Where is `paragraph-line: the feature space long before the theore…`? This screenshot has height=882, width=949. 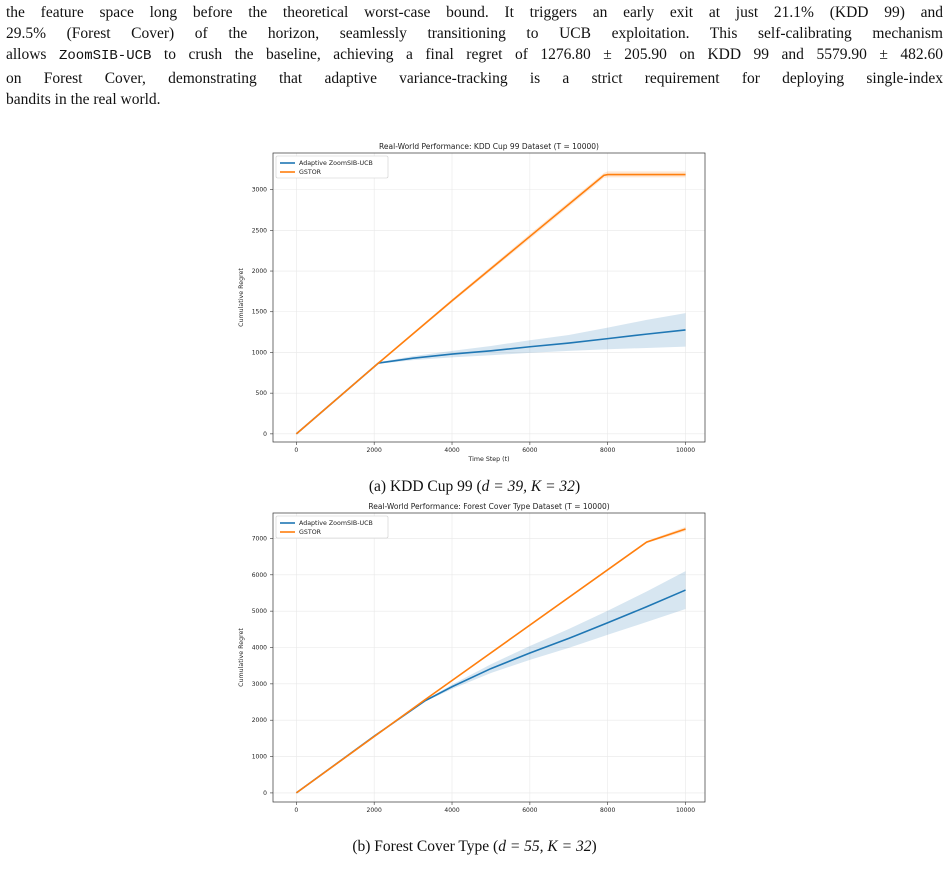 paragraph-line: the feature space long before the theore… is located at coordinates (474, 12).